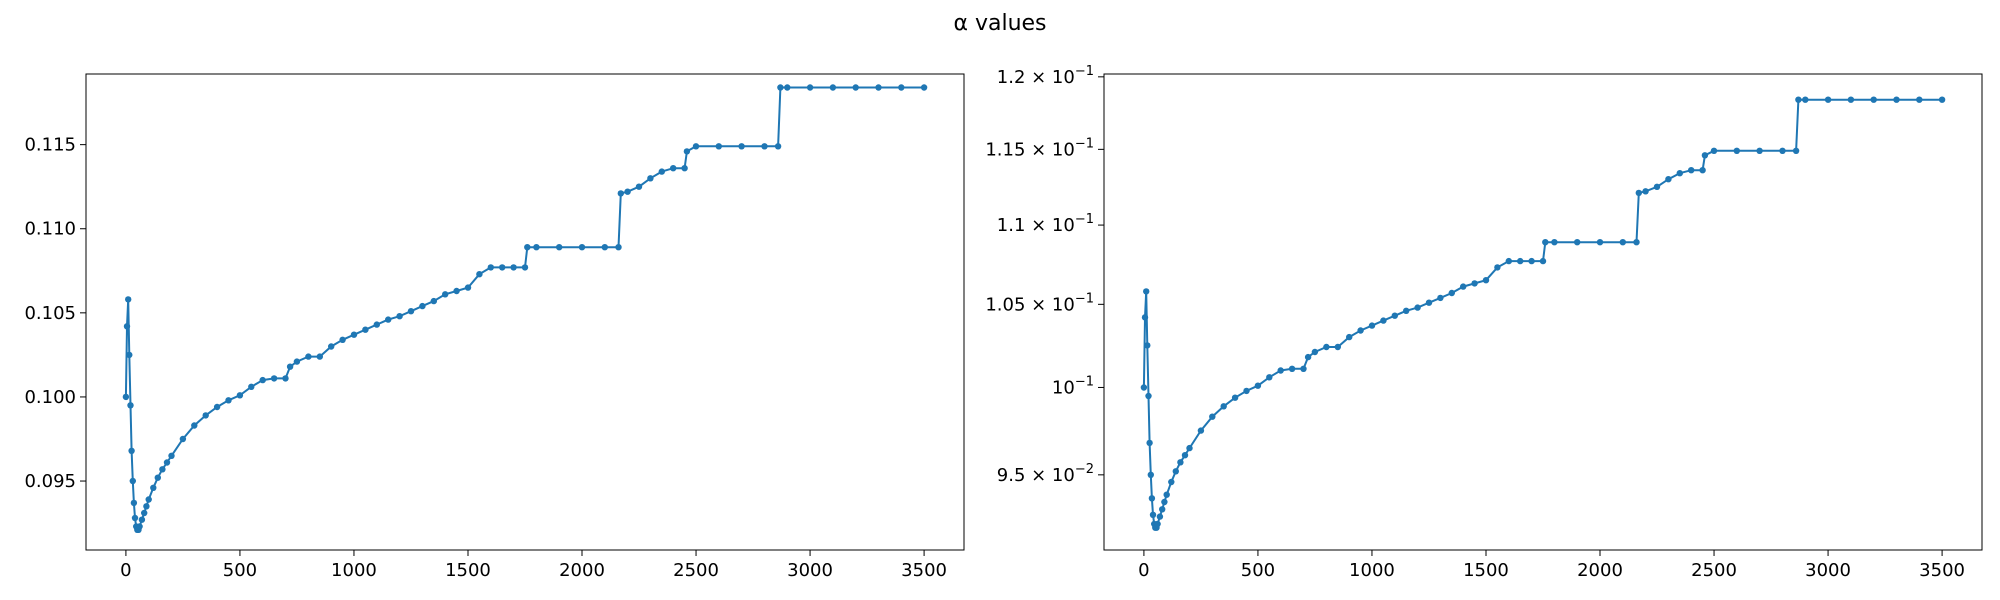 This screenshot has height=600, width=2000. I want to click on x-tick-label: 0, so click(1143, 570).